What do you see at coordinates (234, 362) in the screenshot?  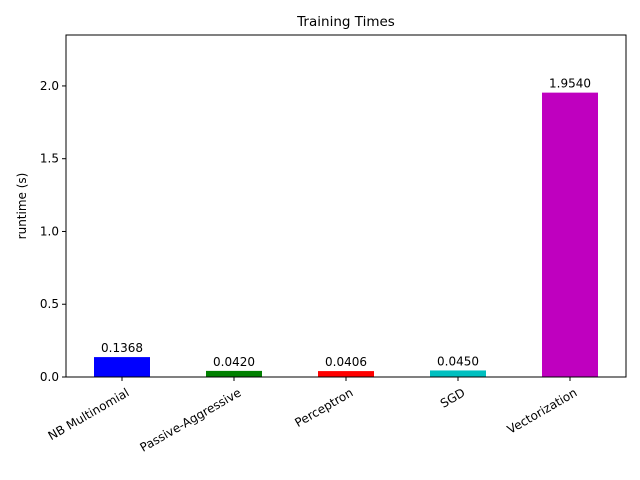 I see `value-label: 0.0420` at bounding box center [234, 362].